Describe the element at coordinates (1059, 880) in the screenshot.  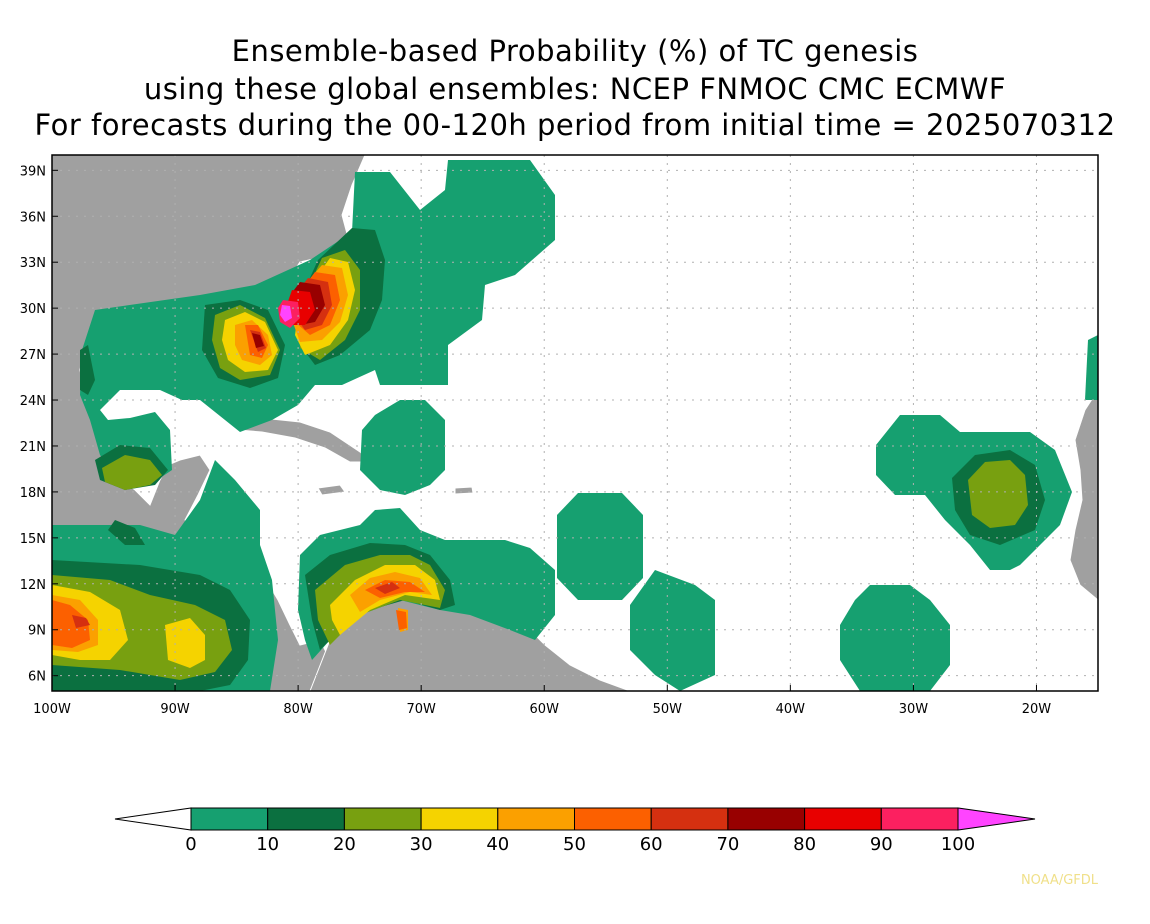
I see `credit-label: NOAA/GFDL` at that location.